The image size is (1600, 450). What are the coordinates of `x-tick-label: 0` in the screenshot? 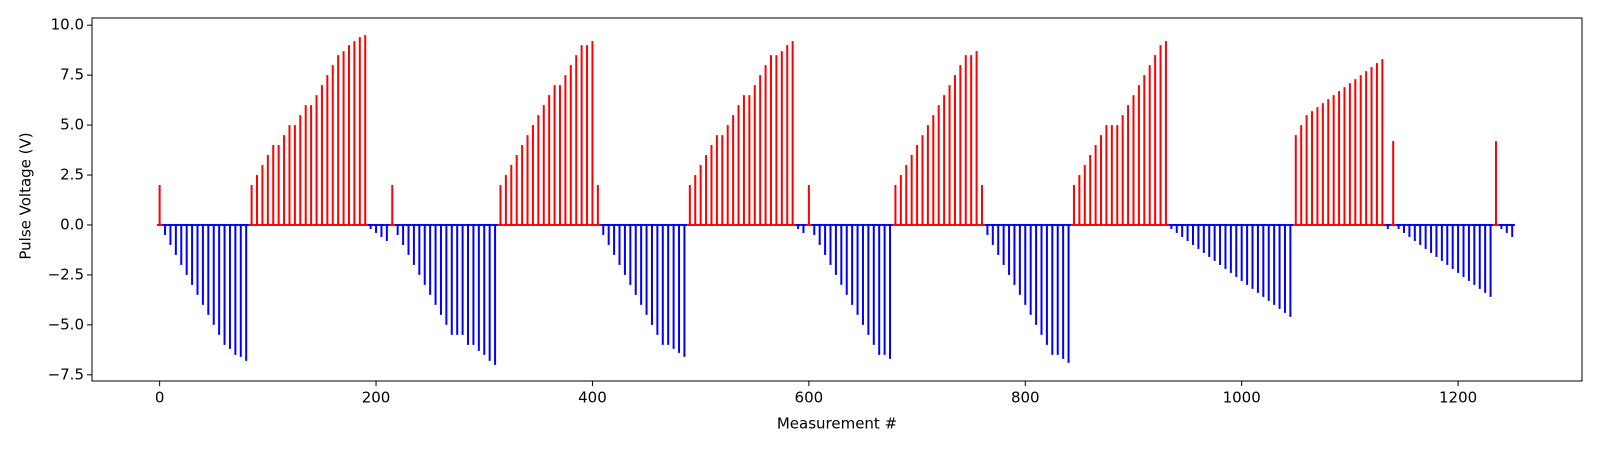 It's located at (160, 398).